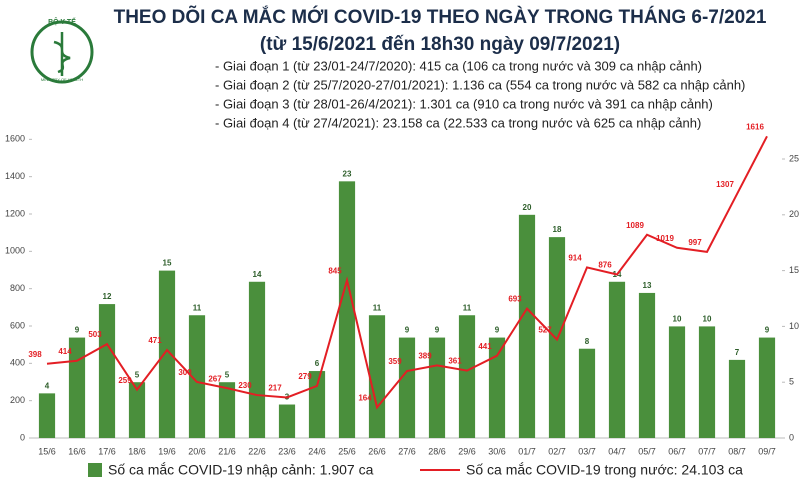 This screenshot has width=810, height=483. I want to click on logo-icon, so click(62, 54).